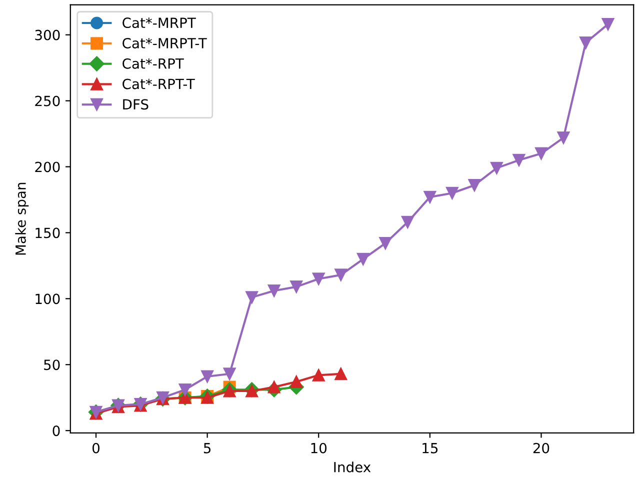 The width and height of the screenshot is (640, 481). What do you see at coordinates (47, 35) in the screenshot?
I see `y-tick-label: 300` at bounding box center [47, 35].